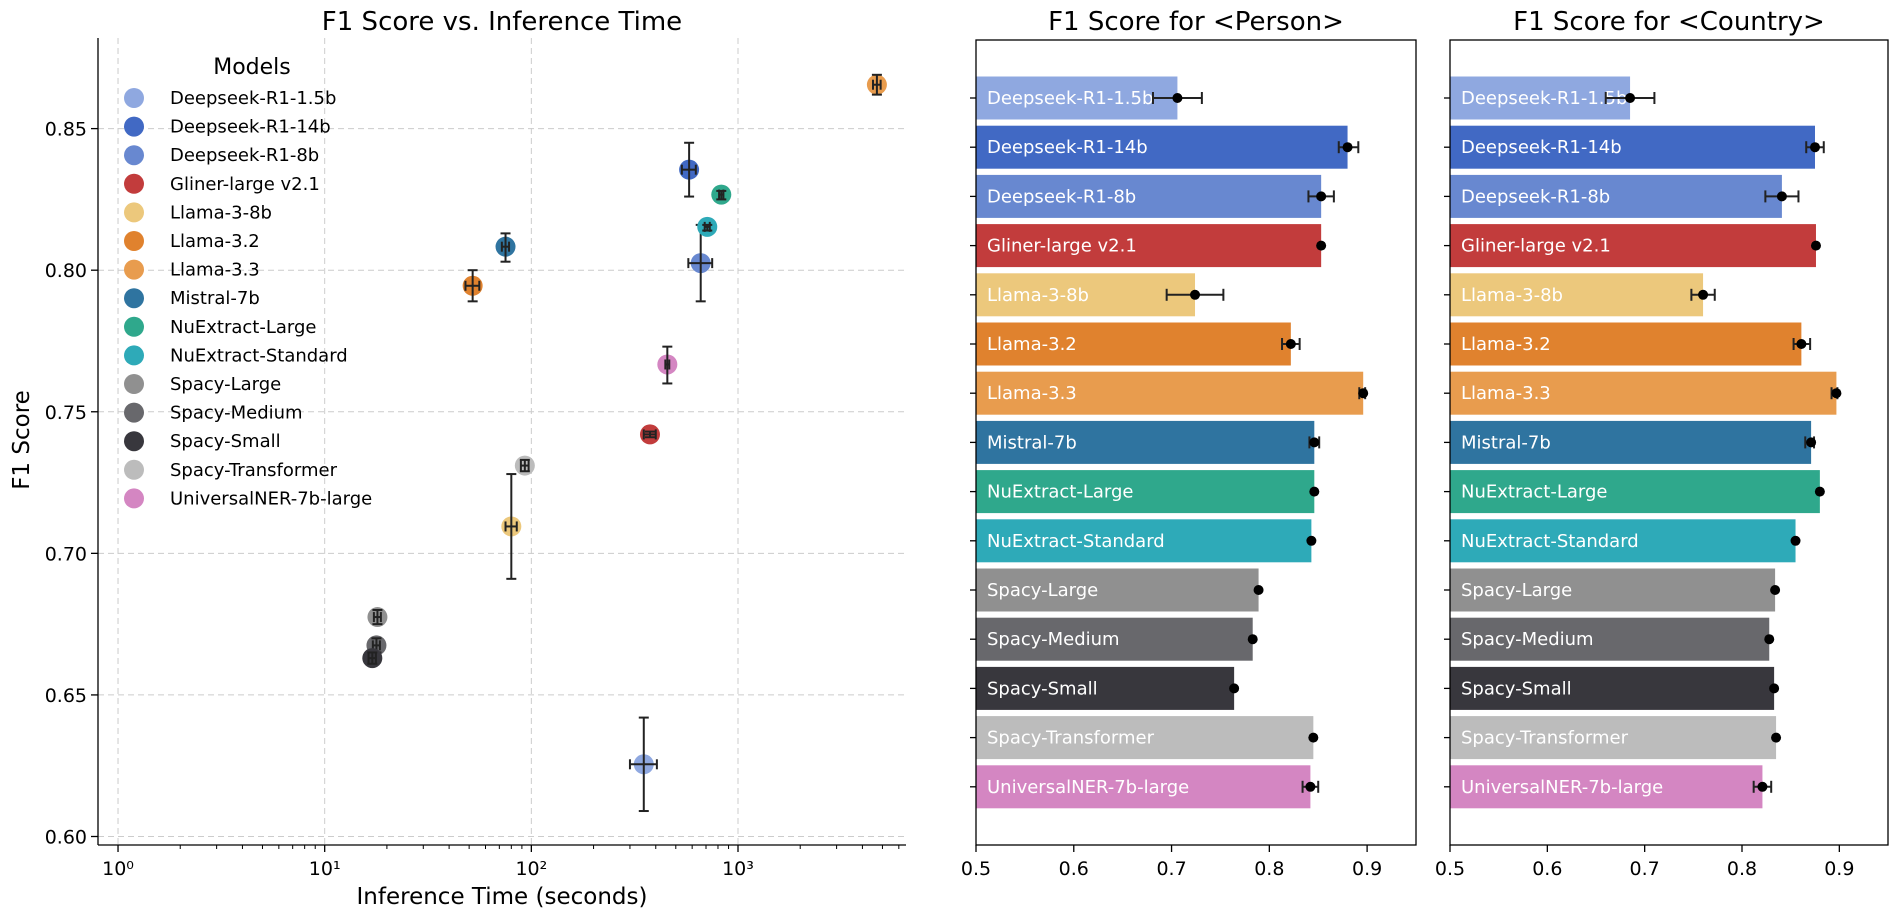 Image resolution: width=1900 pixels, height=908 pixels. Describe the element at coordinates (667, 365) in the screenshot. I see `point-universalner-7b-large` at that location.